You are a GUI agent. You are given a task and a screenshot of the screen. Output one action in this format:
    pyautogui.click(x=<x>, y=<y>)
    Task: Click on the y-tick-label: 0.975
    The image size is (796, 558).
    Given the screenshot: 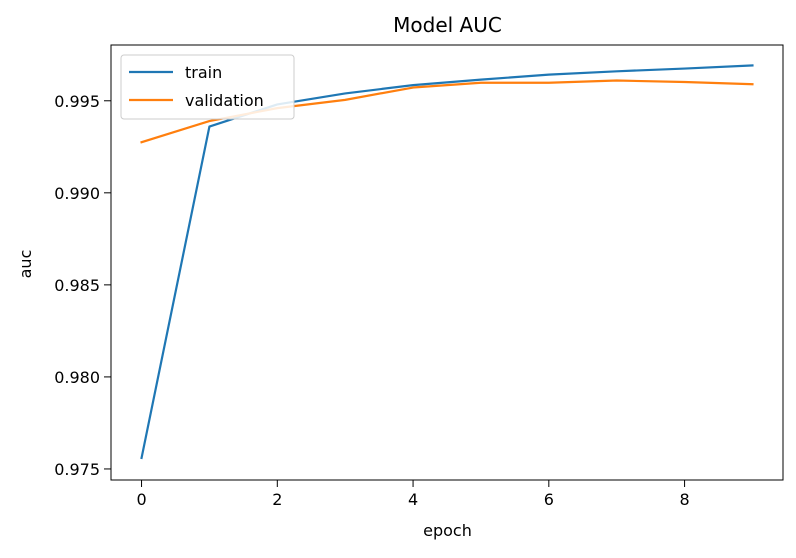 What is the action you would take?
    pyautogui.click(x=77, y=469)
    